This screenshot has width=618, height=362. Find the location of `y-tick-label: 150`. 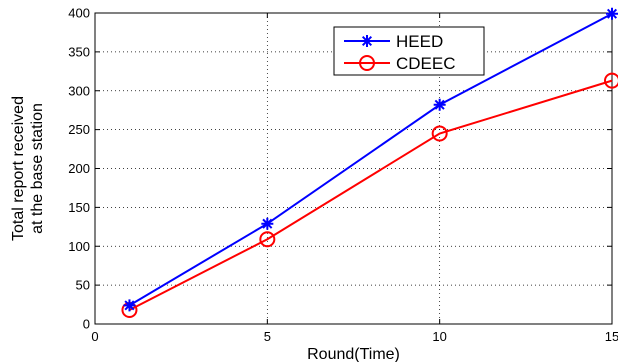

y-tick-label: 150 is located at coordinates (79, 207).